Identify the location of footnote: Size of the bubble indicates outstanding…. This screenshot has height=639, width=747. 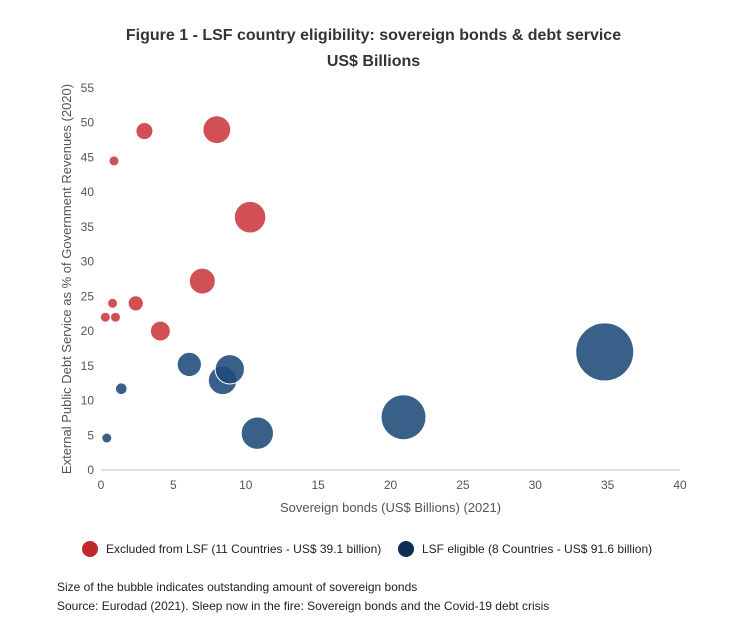
(237, 587).